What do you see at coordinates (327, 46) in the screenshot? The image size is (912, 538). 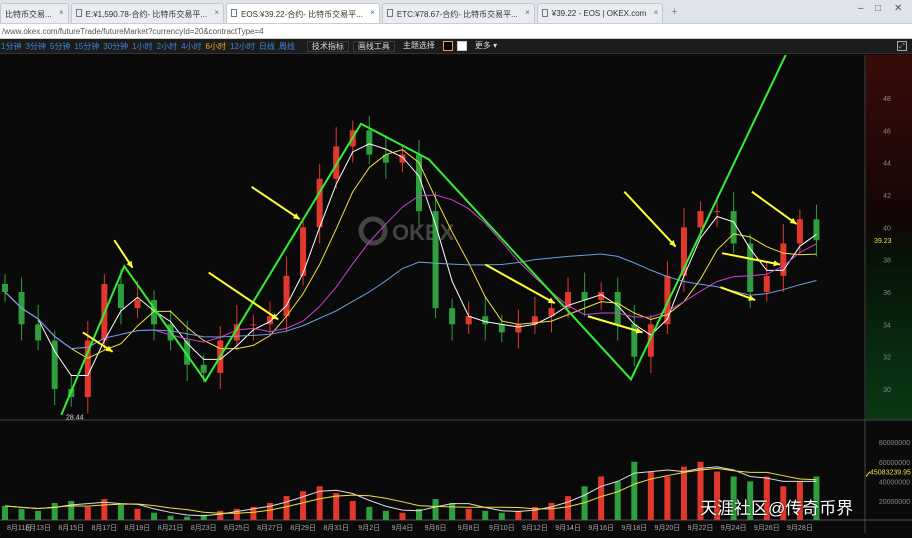 I see `indicators-button: 技术指标` at bounding box center [327, 46].